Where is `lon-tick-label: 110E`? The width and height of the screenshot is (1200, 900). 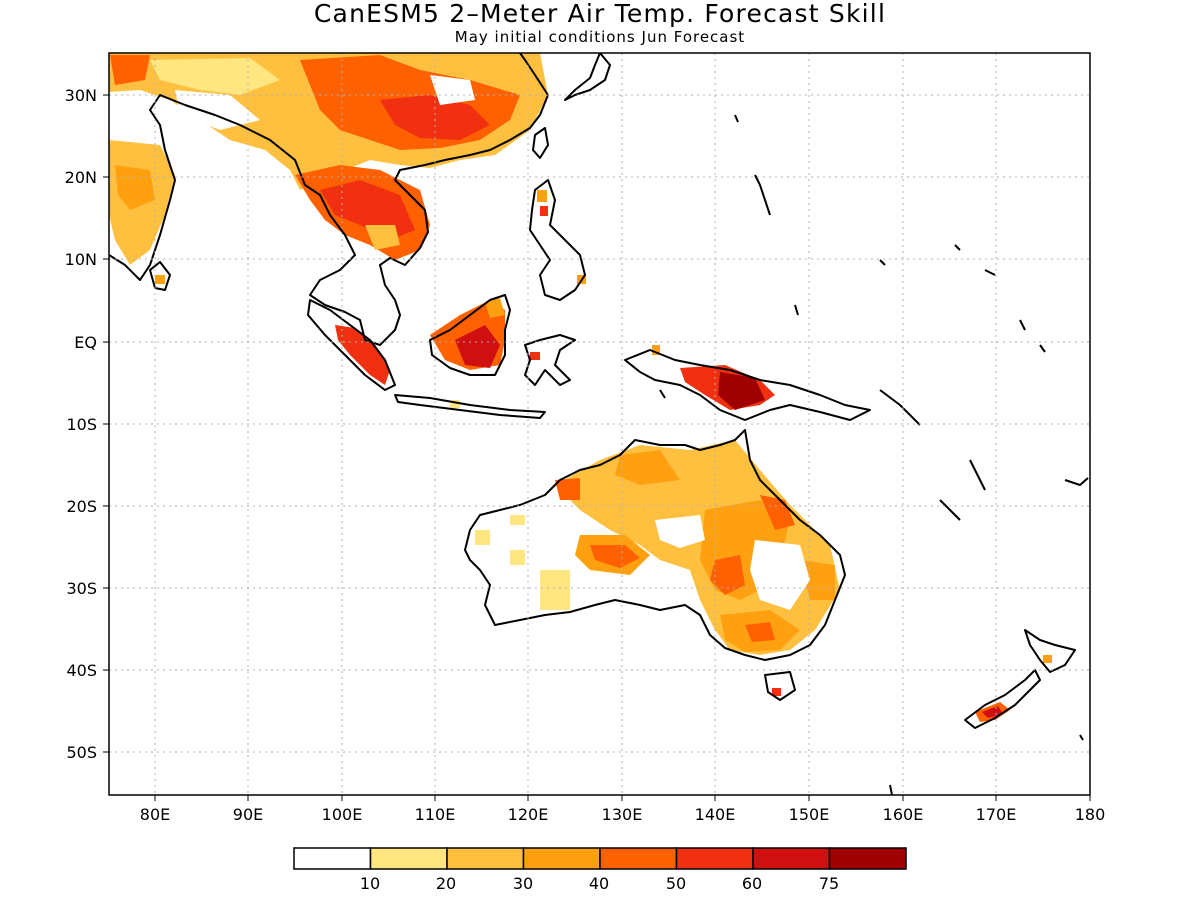
lon-tick-label: 110E is located at coordinates (435, 814).